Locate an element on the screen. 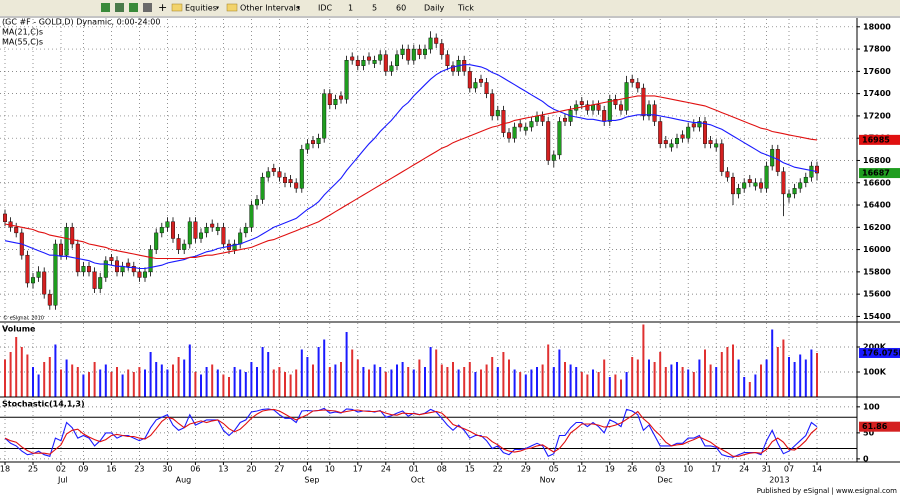  x-tick-label: 27 is located at coordinates (279, 469).